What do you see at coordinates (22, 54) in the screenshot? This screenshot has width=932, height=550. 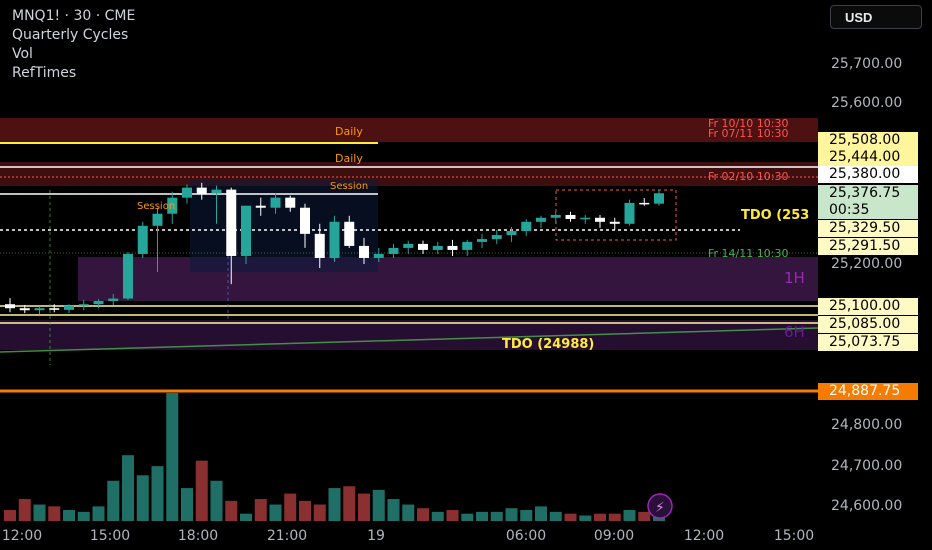 I see `indicator-vol: Vol` at bounding box center [22, 54].